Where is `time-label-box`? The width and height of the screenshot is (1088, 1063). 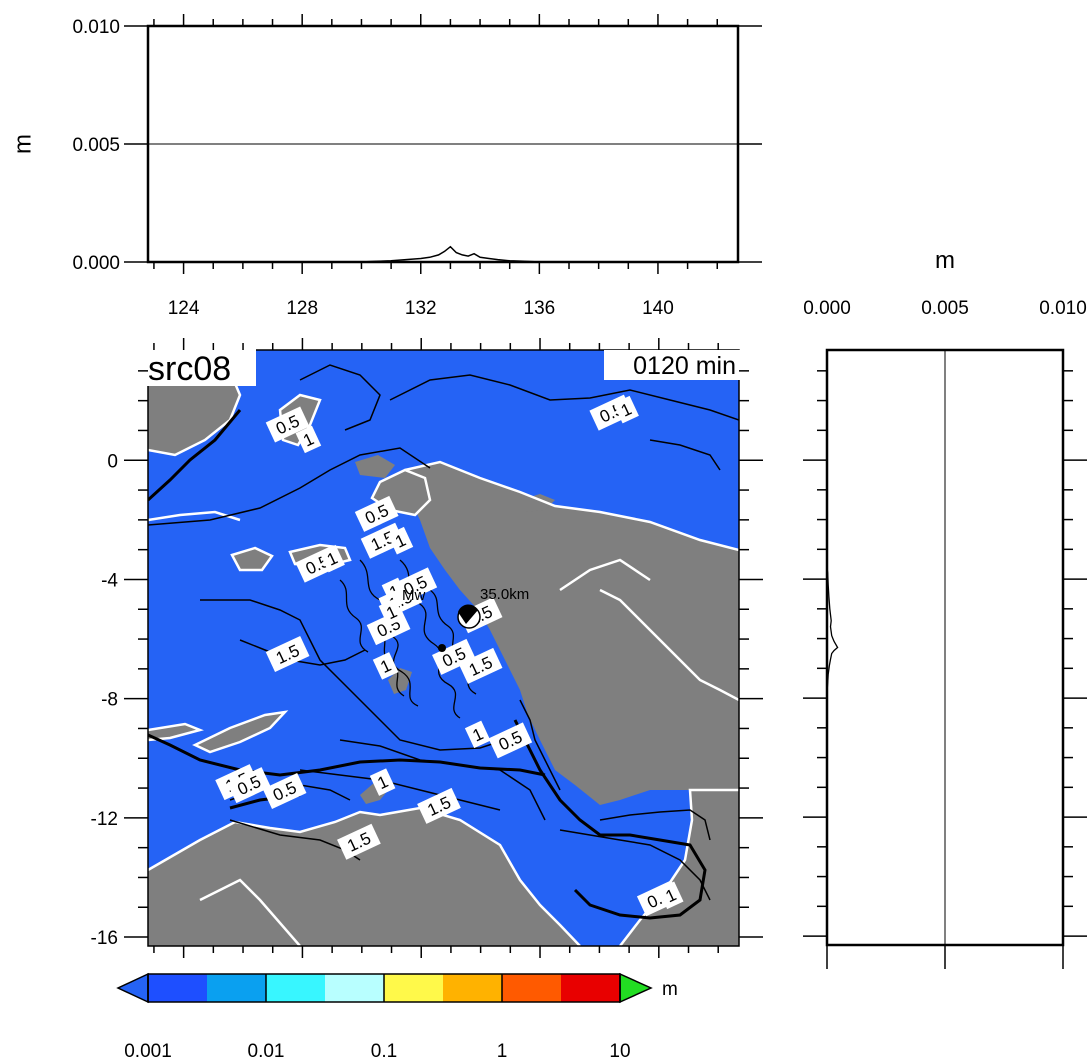
time-label-box is located at coordinates (672, 365).